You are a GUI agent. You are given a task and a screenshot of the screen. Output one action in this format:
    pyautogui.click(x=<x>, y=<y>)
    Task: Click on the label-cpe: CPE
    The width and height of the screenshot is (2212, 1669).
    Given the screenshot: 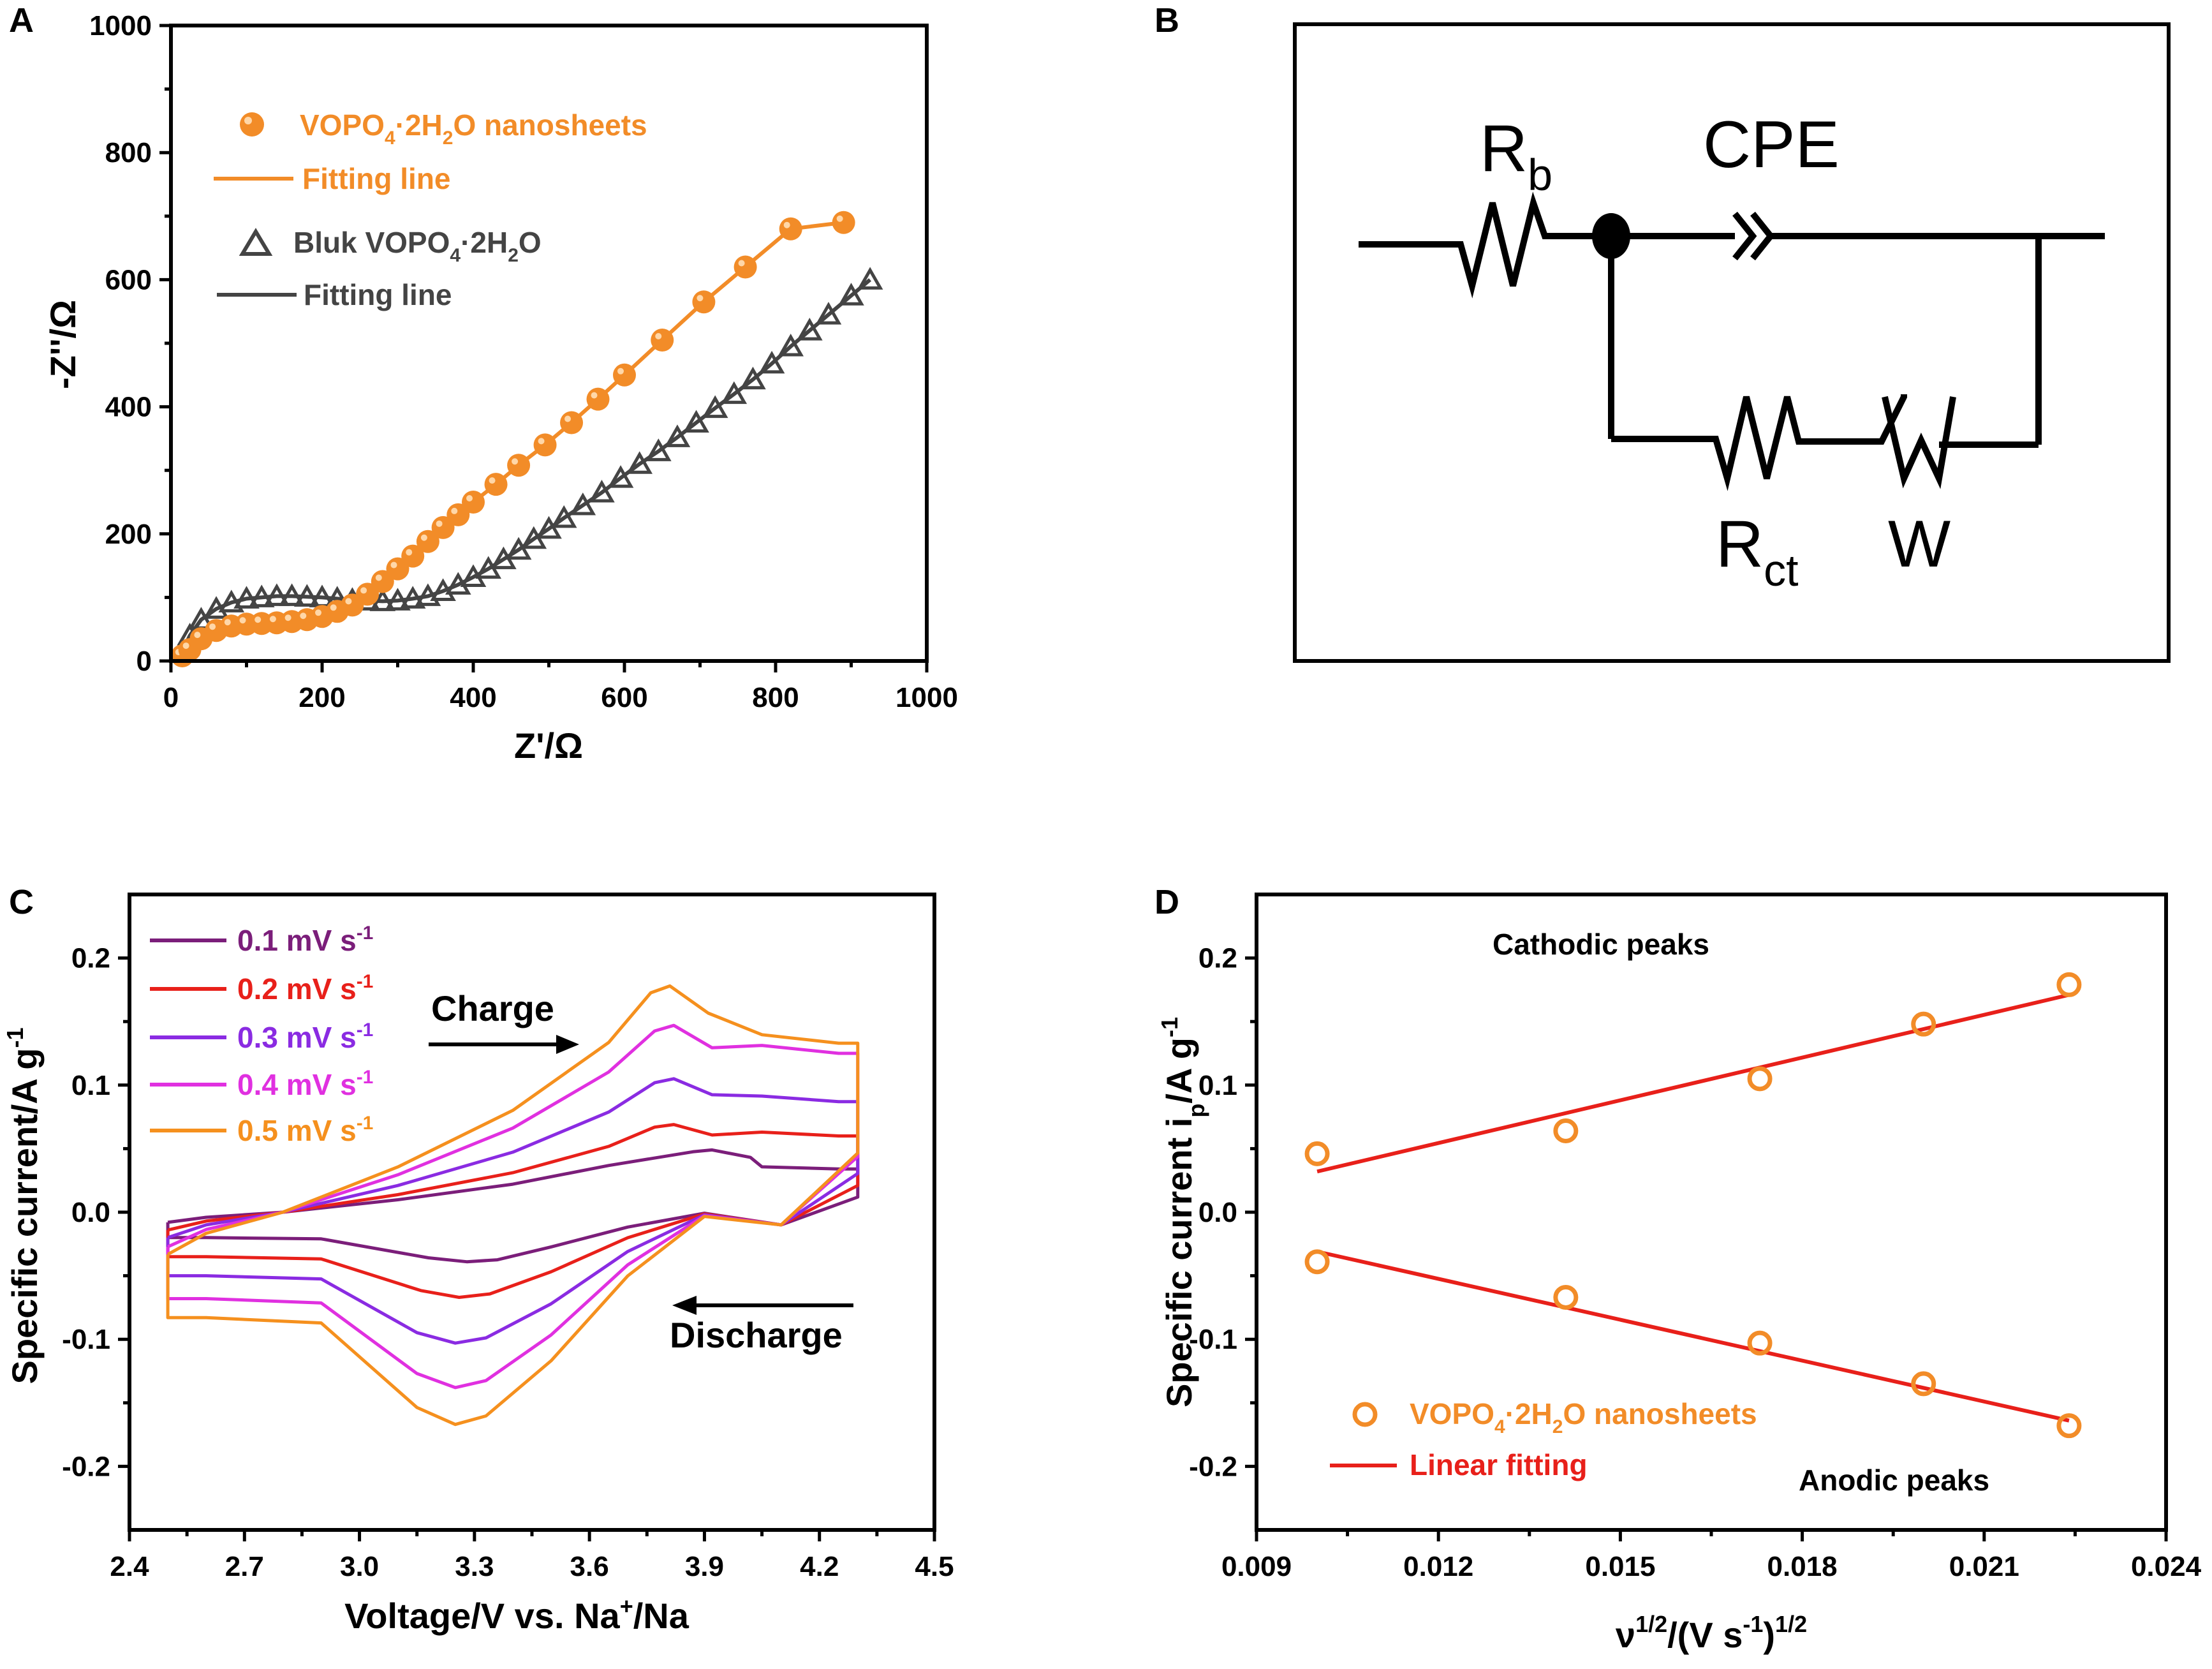 What is the action you would take?
    pyautogui.click(x=1772, y=145)
    